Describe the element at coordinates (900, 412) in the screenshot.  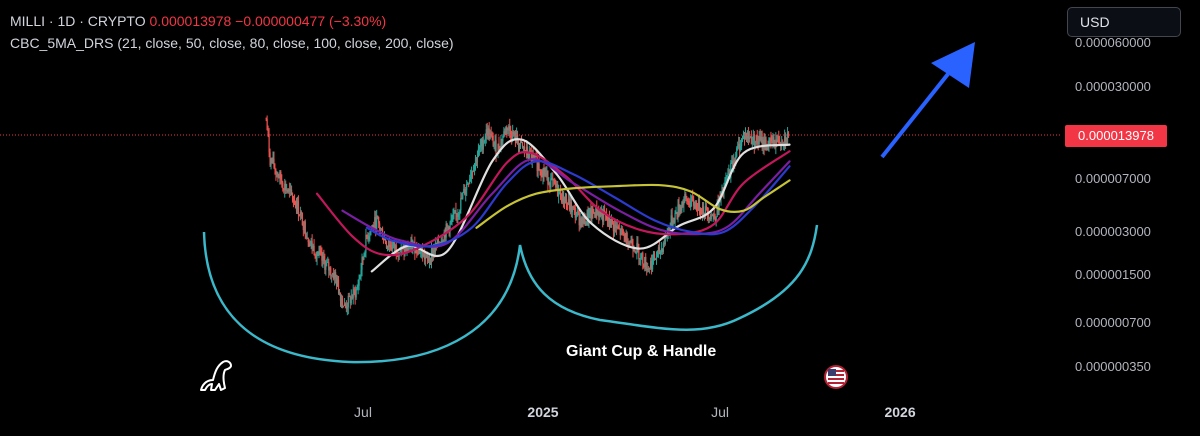
I see `time-axis-label: 2026` at that location.